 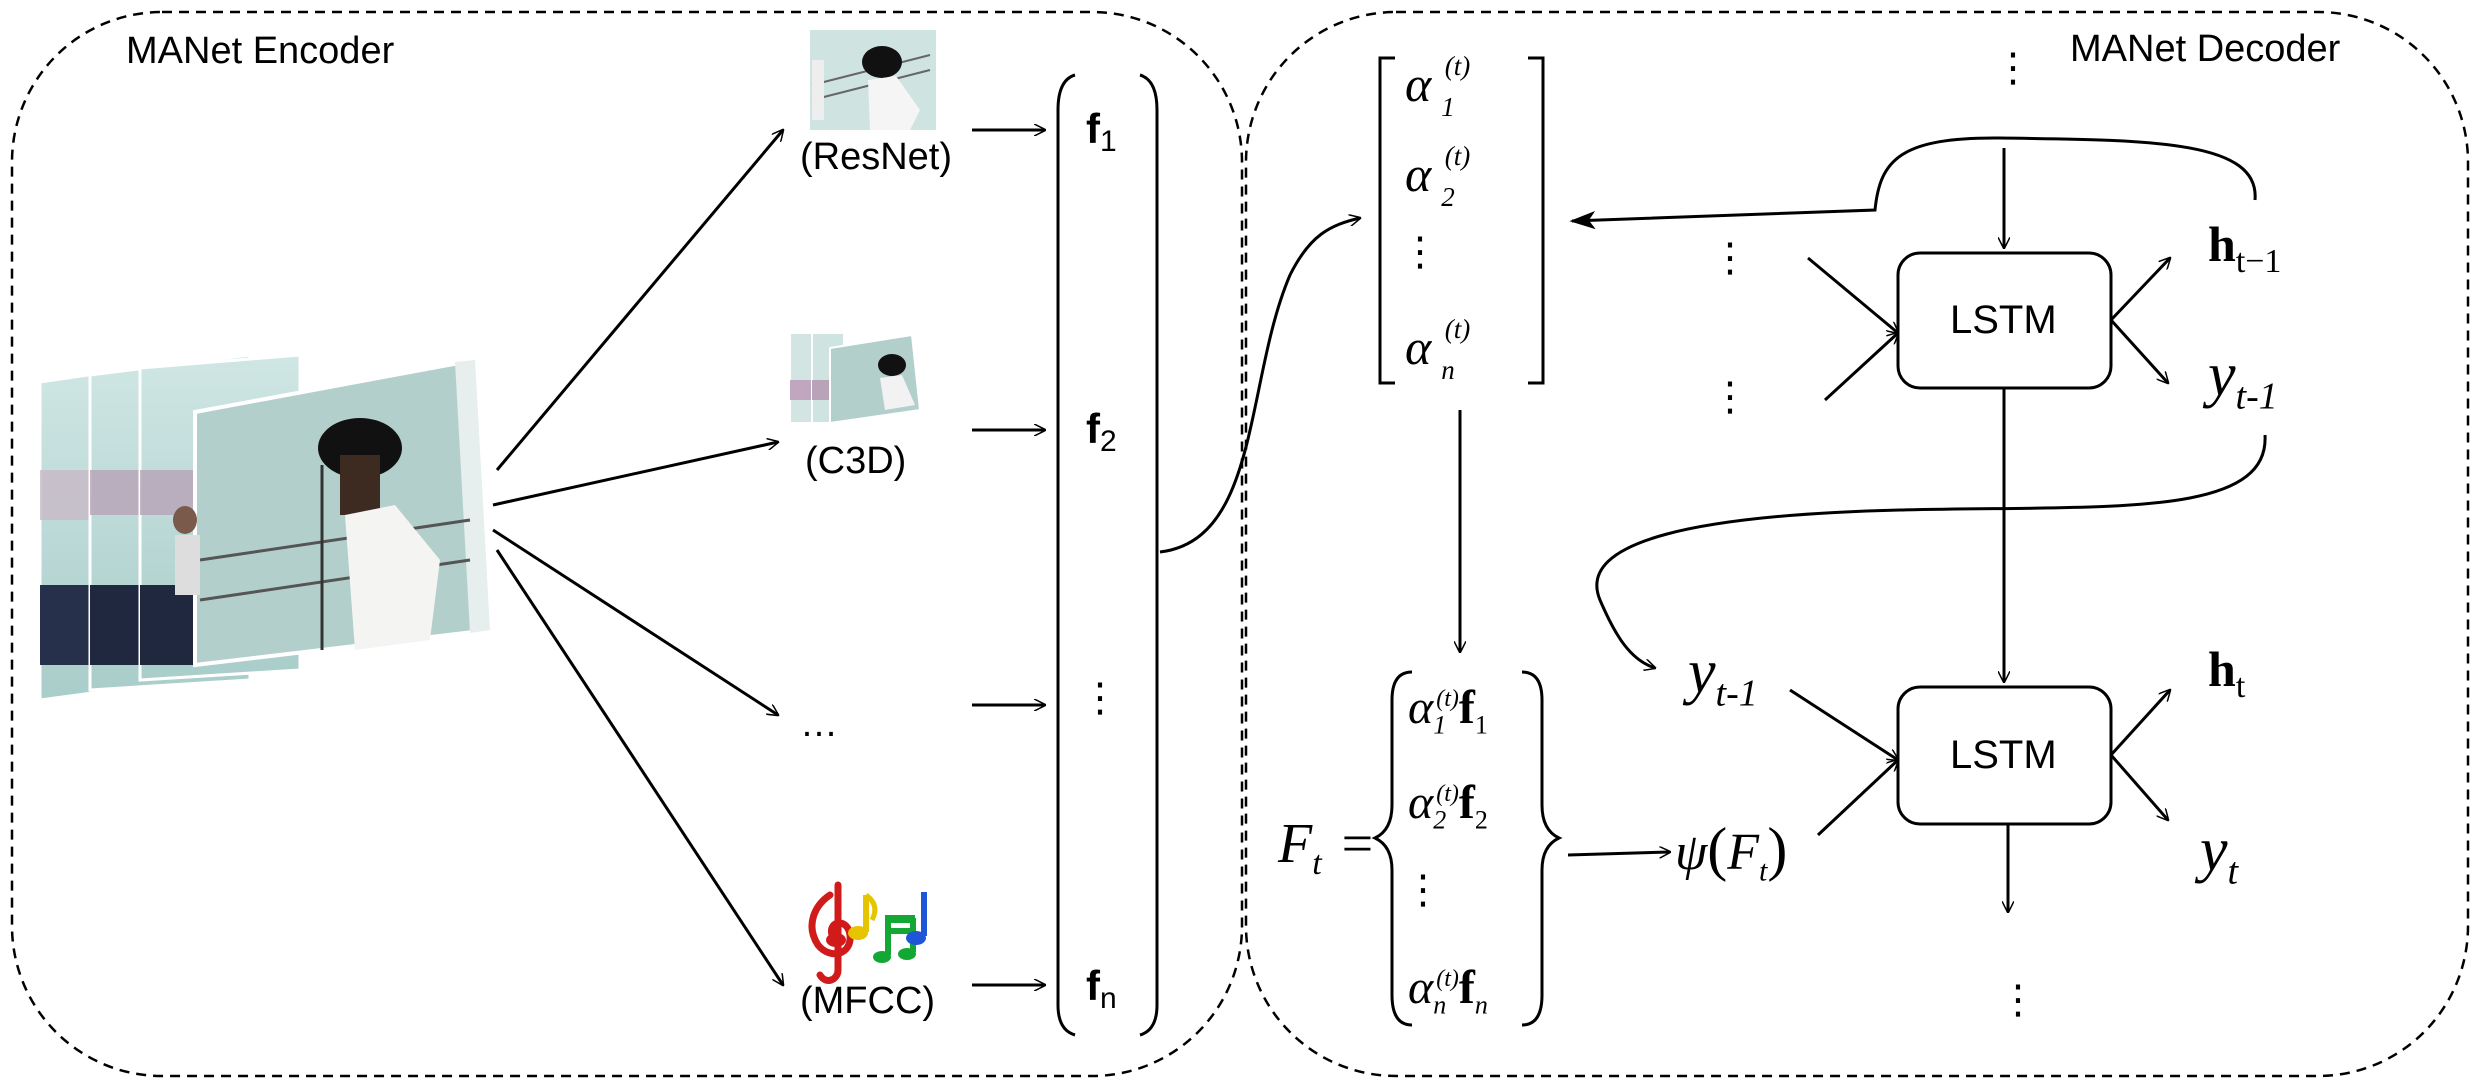 What do you see at coordinates (1731, 852) in the screenshot?
I see `psi-term: ψ(Ft)` at bounding box center [1731, 852].